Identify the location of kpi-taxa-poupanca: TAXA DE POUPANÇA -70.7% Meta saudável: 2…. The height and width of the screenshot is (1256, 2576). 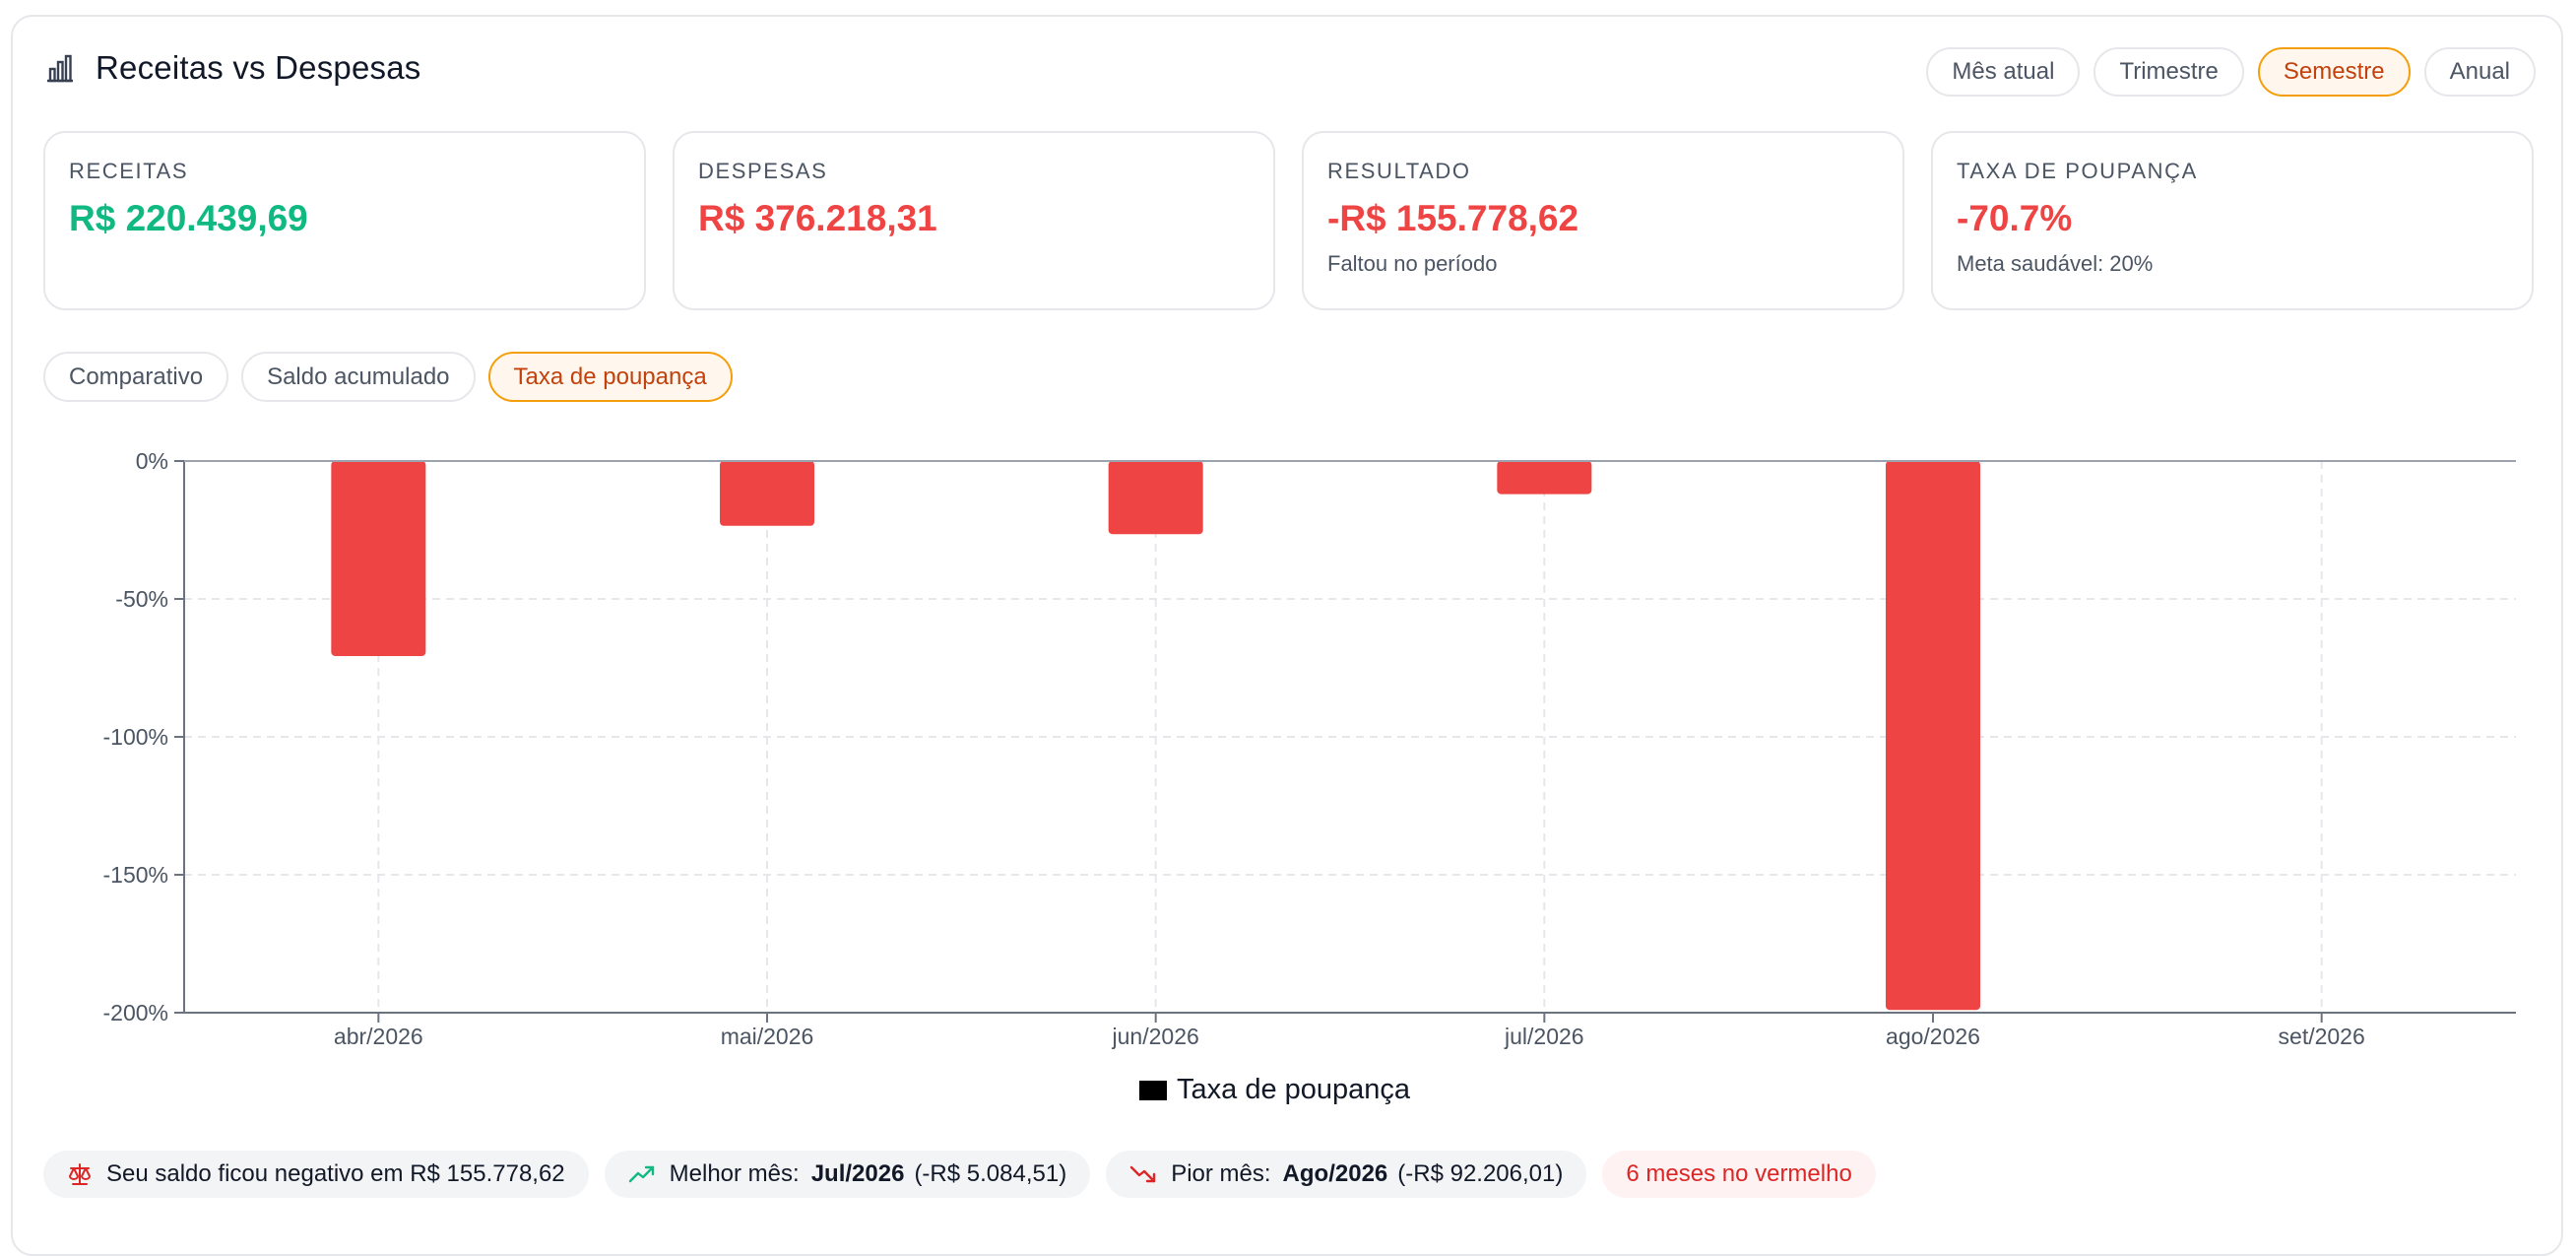
(2232, 220).